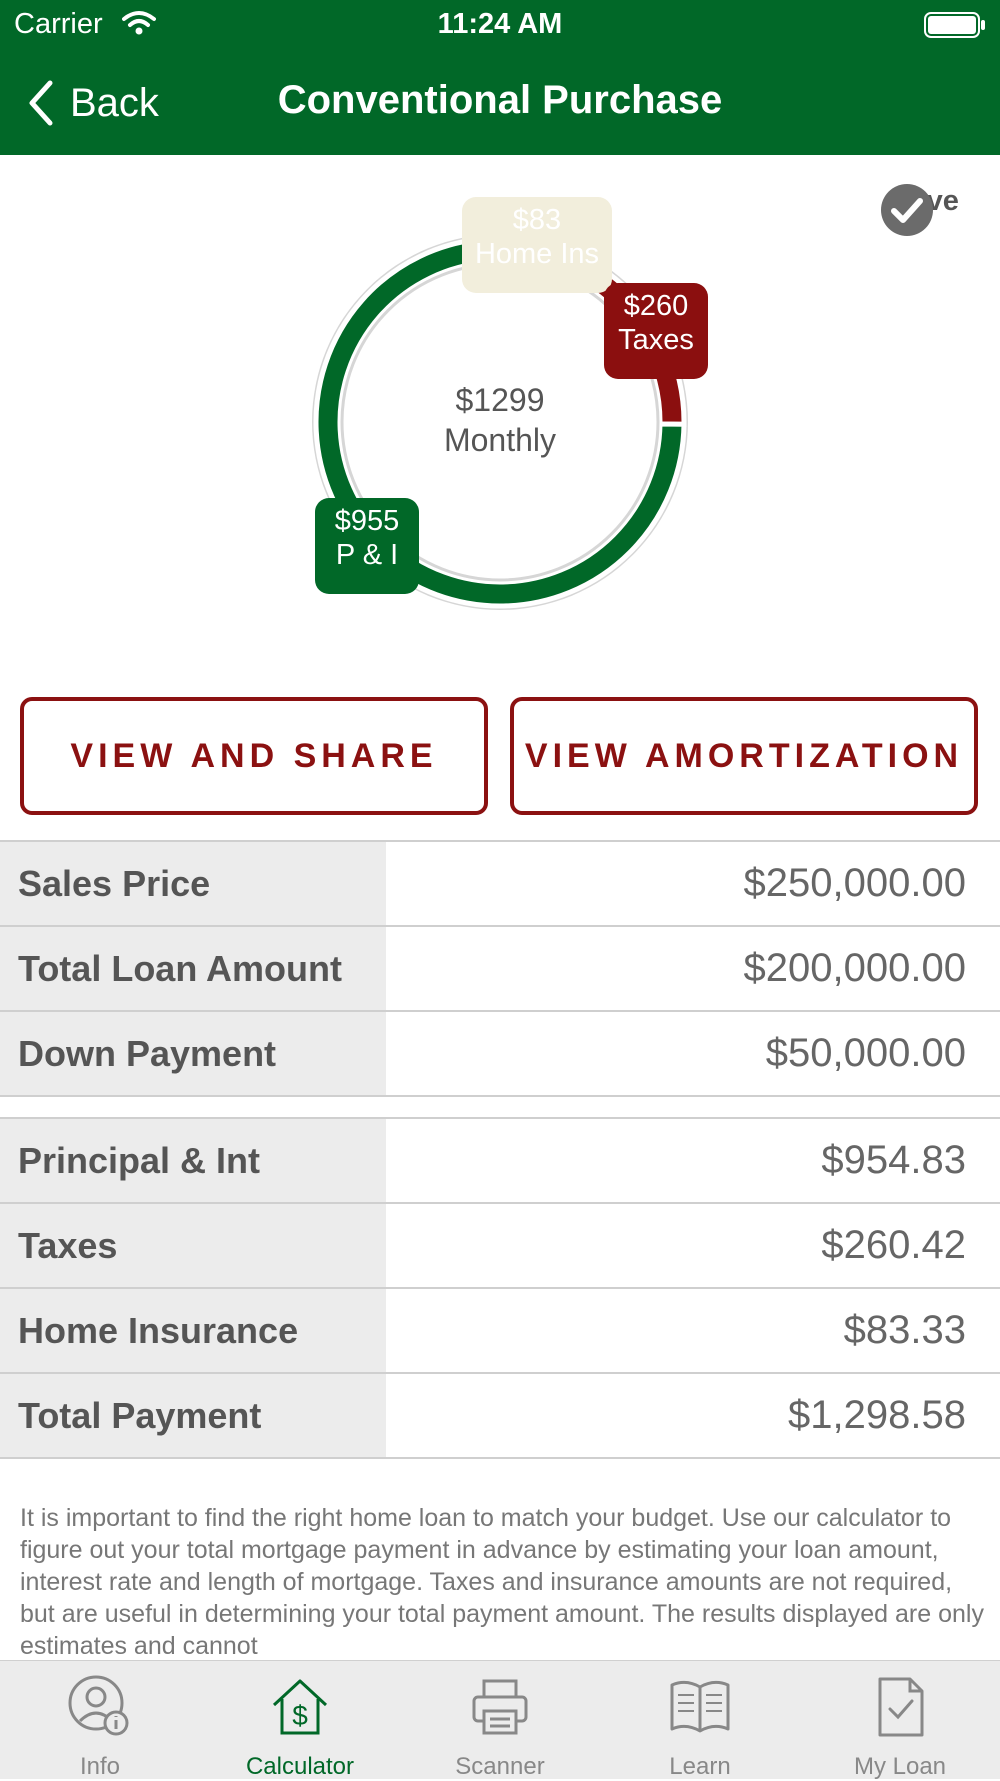  Describe the element at coordinates (193, 968) in the screenshot. I see `row-label: Total Loan Amount` at that location.